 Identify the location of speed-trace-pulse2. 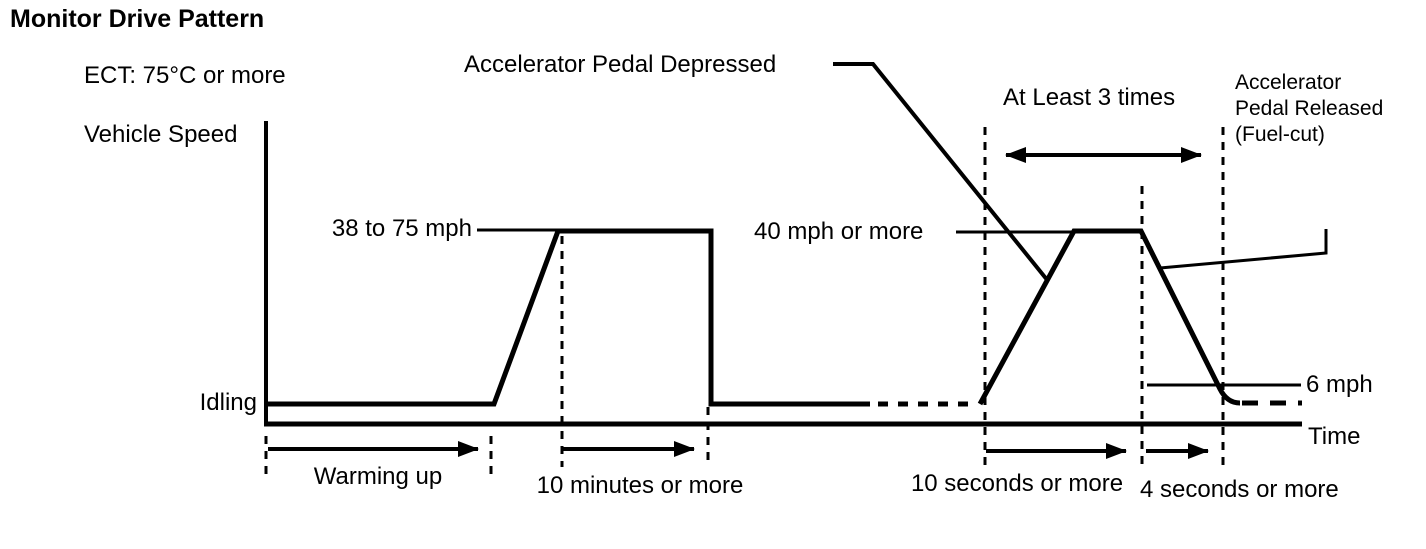
(1109, 317).